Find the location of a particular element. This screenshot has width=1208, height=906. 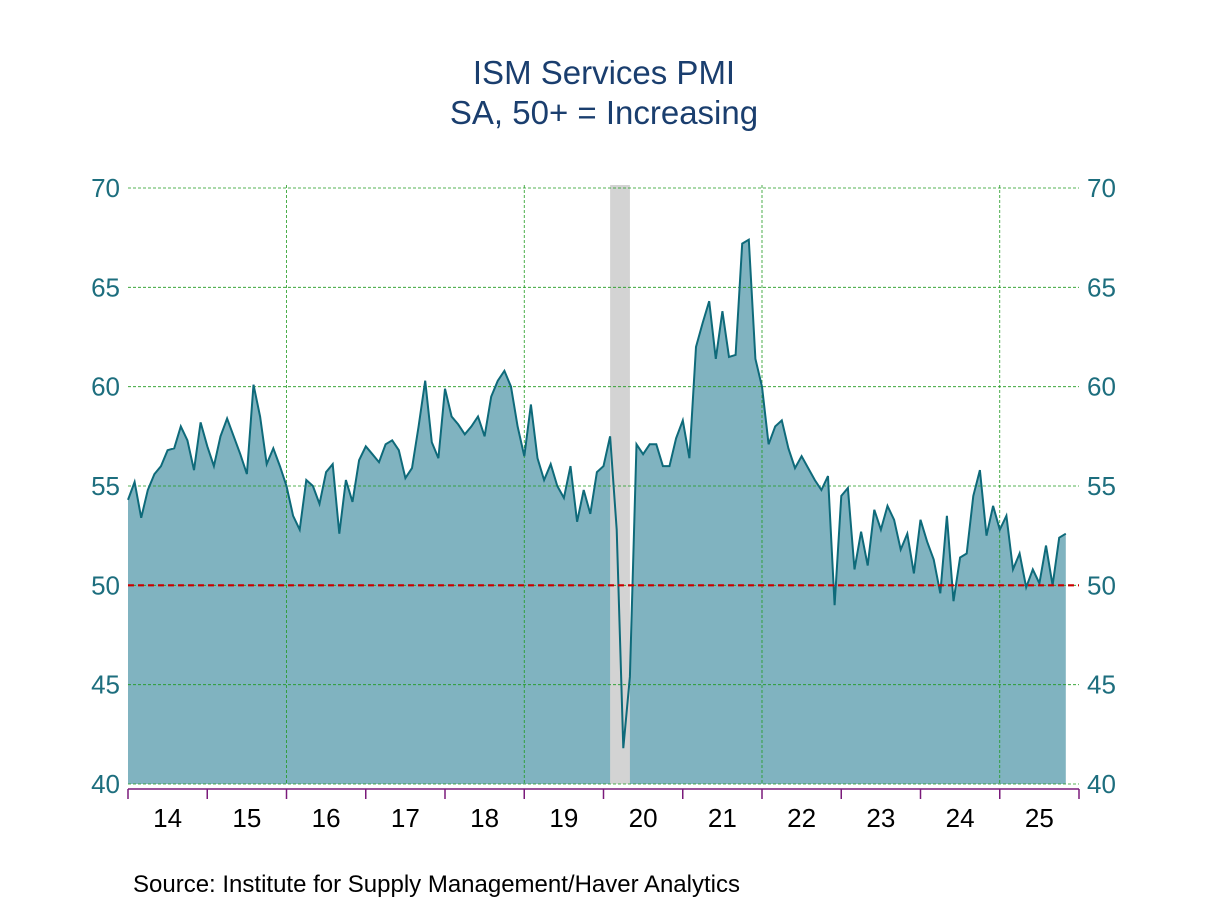

x-tick-label: 20 is located at coordinates (643, 818).